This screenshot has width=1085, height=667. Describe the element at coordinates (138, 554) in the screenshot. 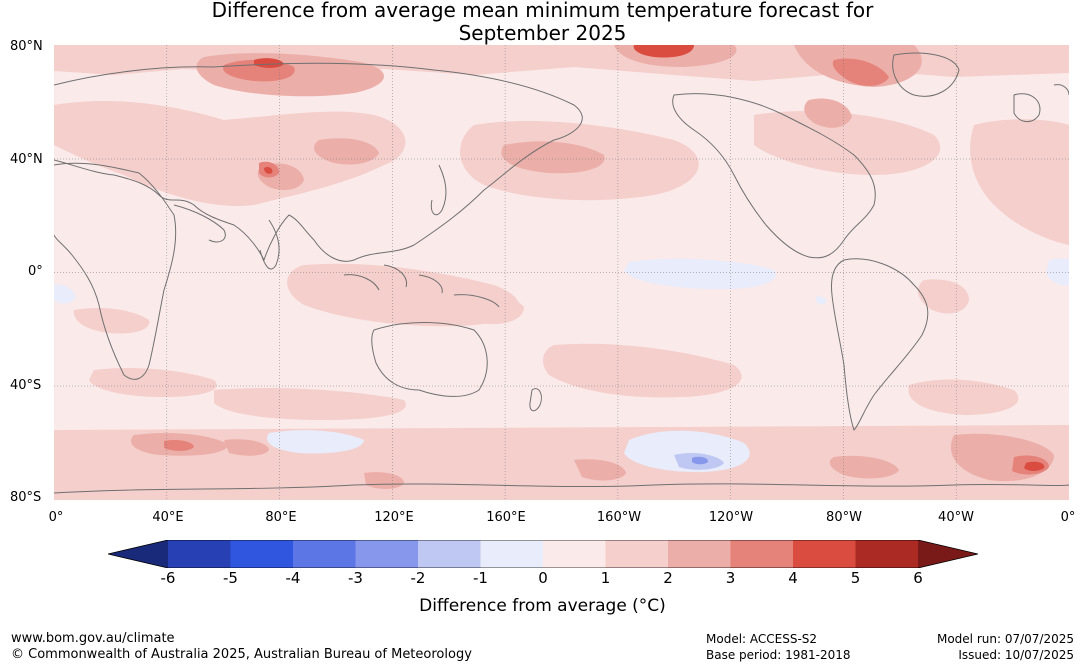

I see `colorbar-extend-low` at that location.